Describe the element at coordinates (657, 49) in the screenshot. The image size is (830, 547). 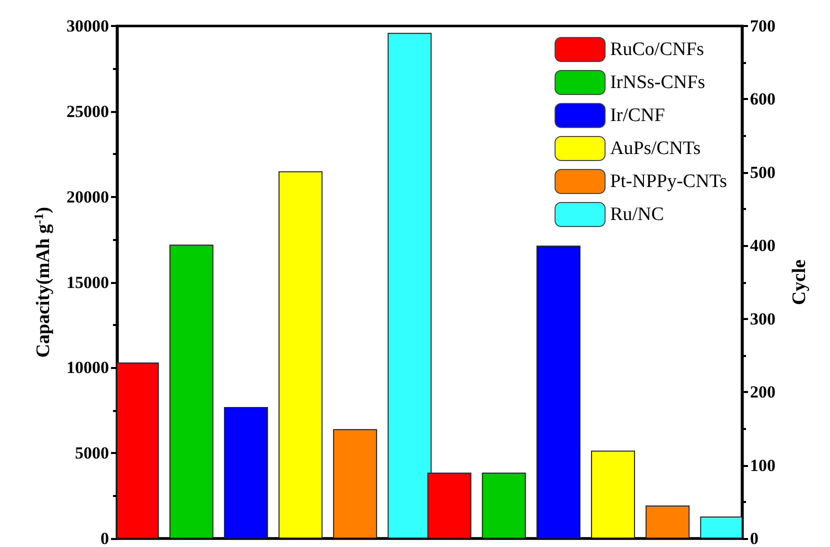
I see `legend-label: RuCo/CNFs` at that location.